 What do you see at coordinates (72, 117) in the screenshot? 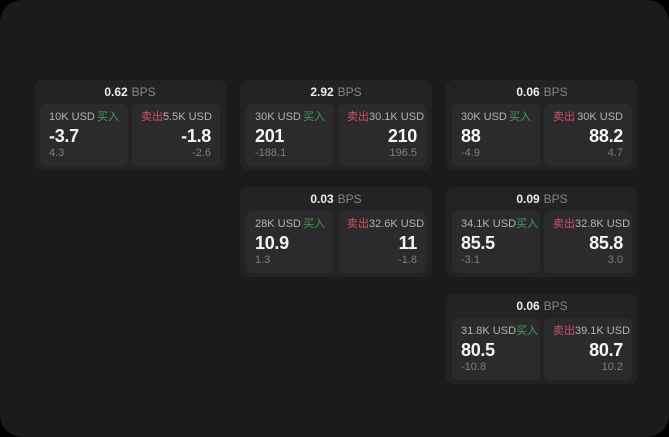
I see `buy-size: 10K USD` at bounding box center [72, 117].